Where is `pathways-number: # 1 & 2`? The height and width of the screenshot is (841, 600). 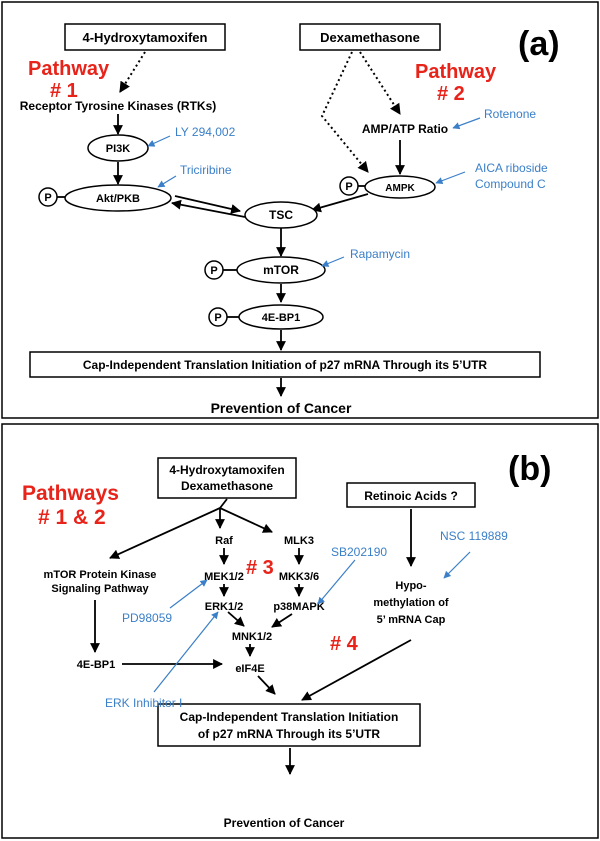 pathways-number: # 1 & 2 is located at coordinates (72, 517).